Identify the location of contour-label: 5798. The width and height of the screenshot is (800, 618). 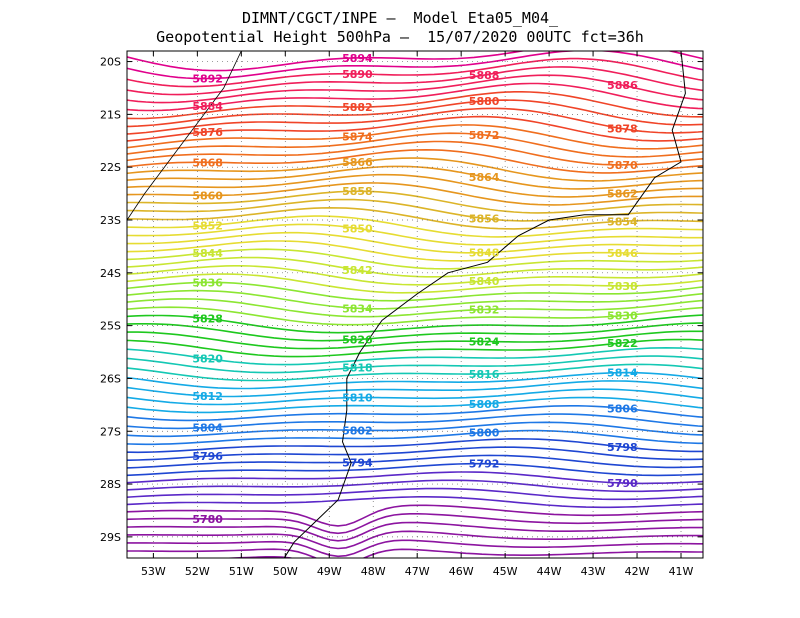
(622, 447).